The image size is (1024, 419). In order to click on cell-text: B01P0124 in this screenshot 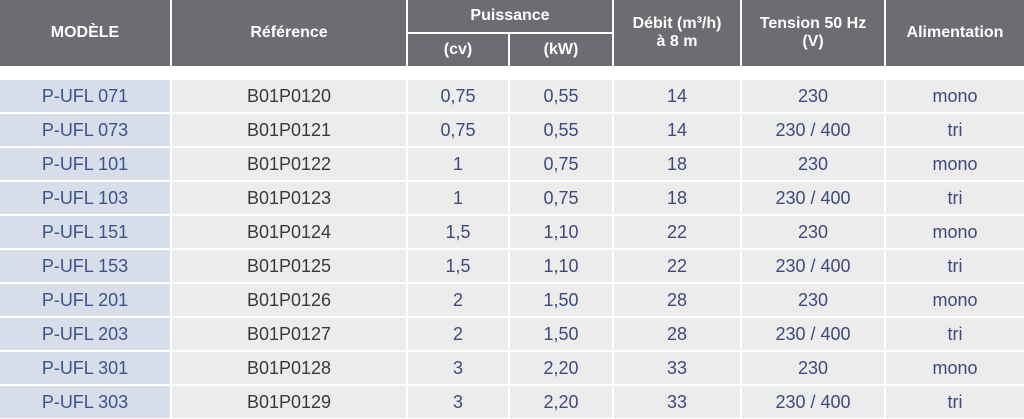, I will do `click(289, 231)`.